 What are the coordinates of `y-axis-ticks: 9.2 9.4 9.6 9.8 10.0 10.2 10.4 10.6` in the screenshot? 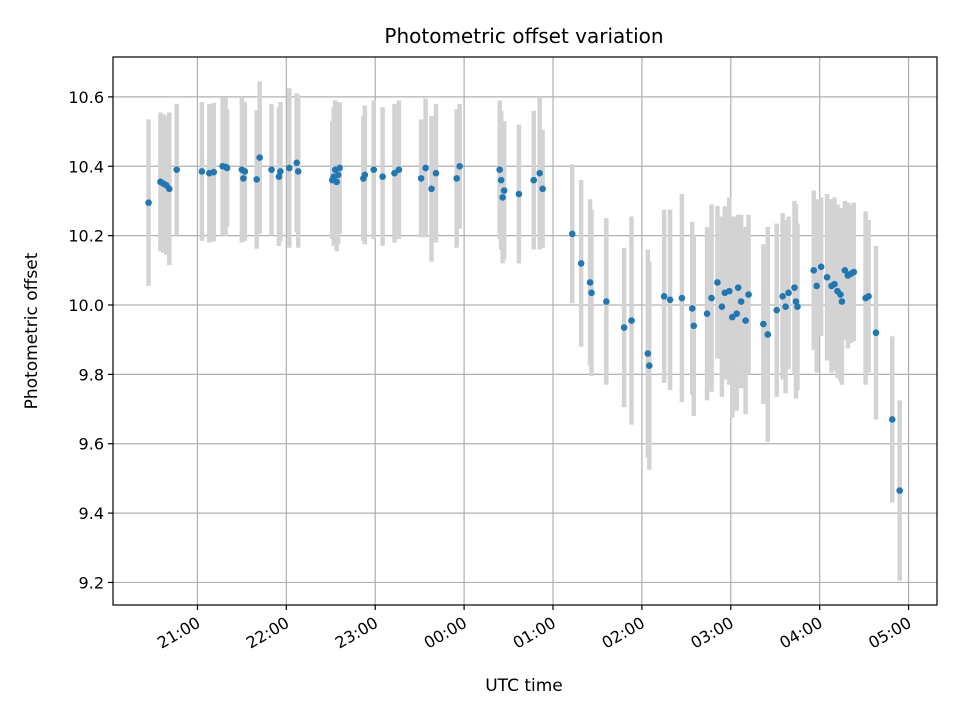 It's located at (90, 340).